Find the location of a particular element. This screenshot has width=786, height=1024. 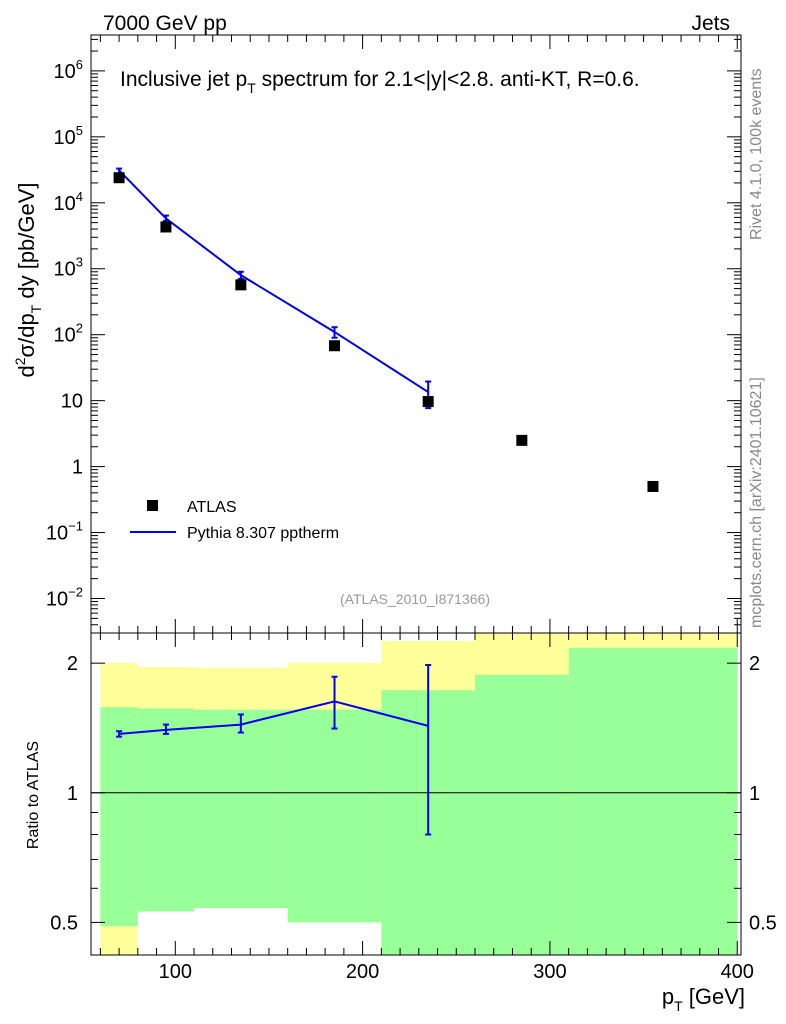

ratio-y-tick-label-left: 1 is located at coordinates (72, 794).